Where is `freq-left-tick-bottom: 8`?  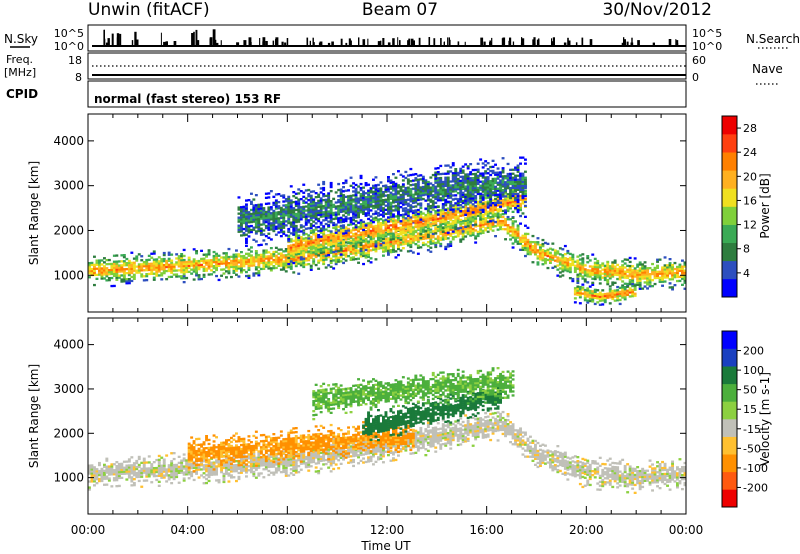 freq-left-tick-bottom: 8 is located at coordinates (78, 77).